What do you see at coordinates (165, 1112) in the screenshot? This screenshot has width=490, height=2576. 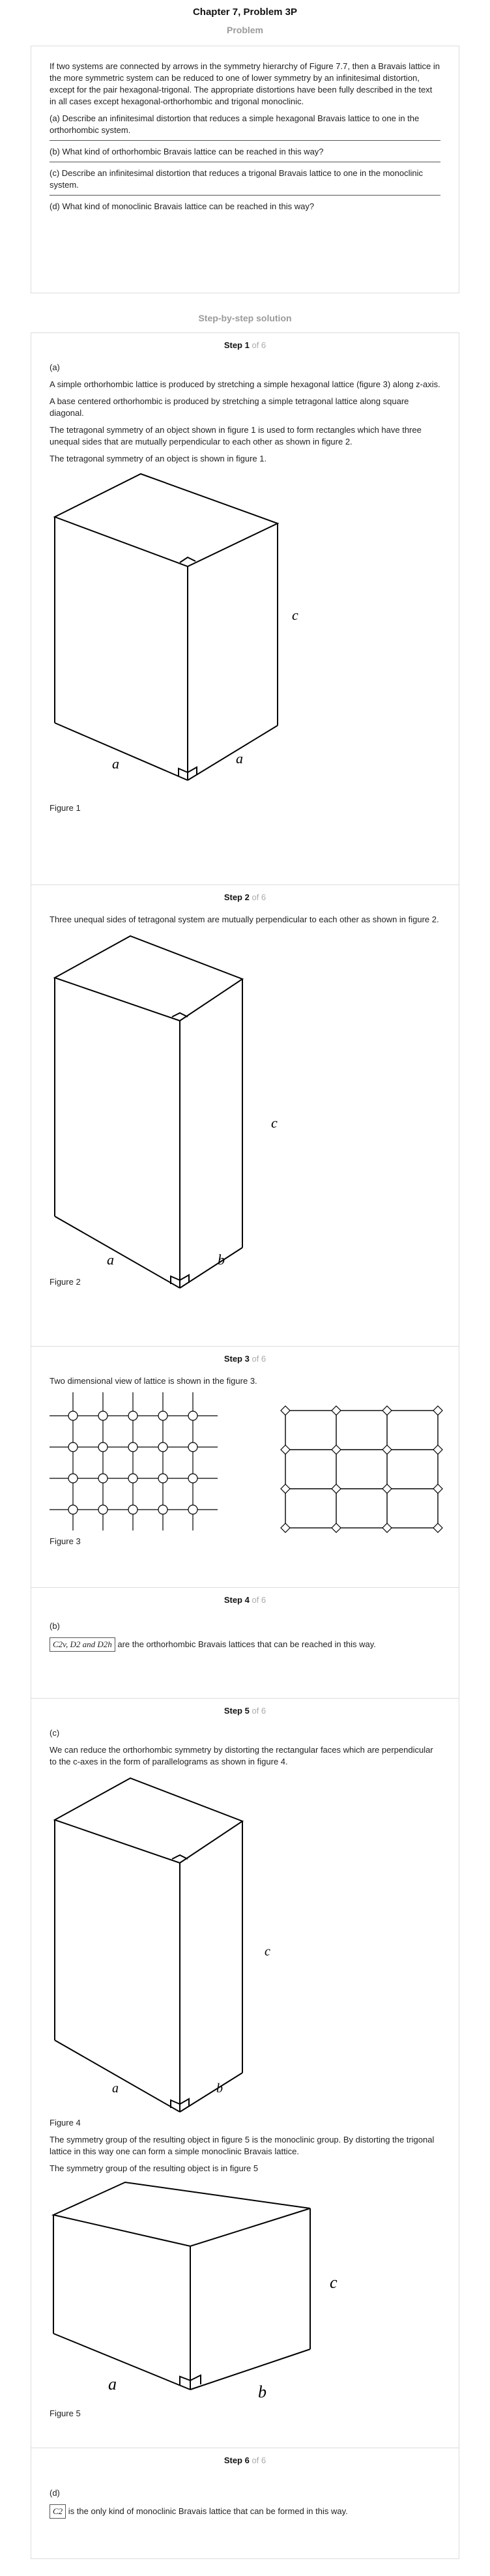 I see `figure-2-orthorhombic-prism: c a b` at bounding box center [165, 1112].